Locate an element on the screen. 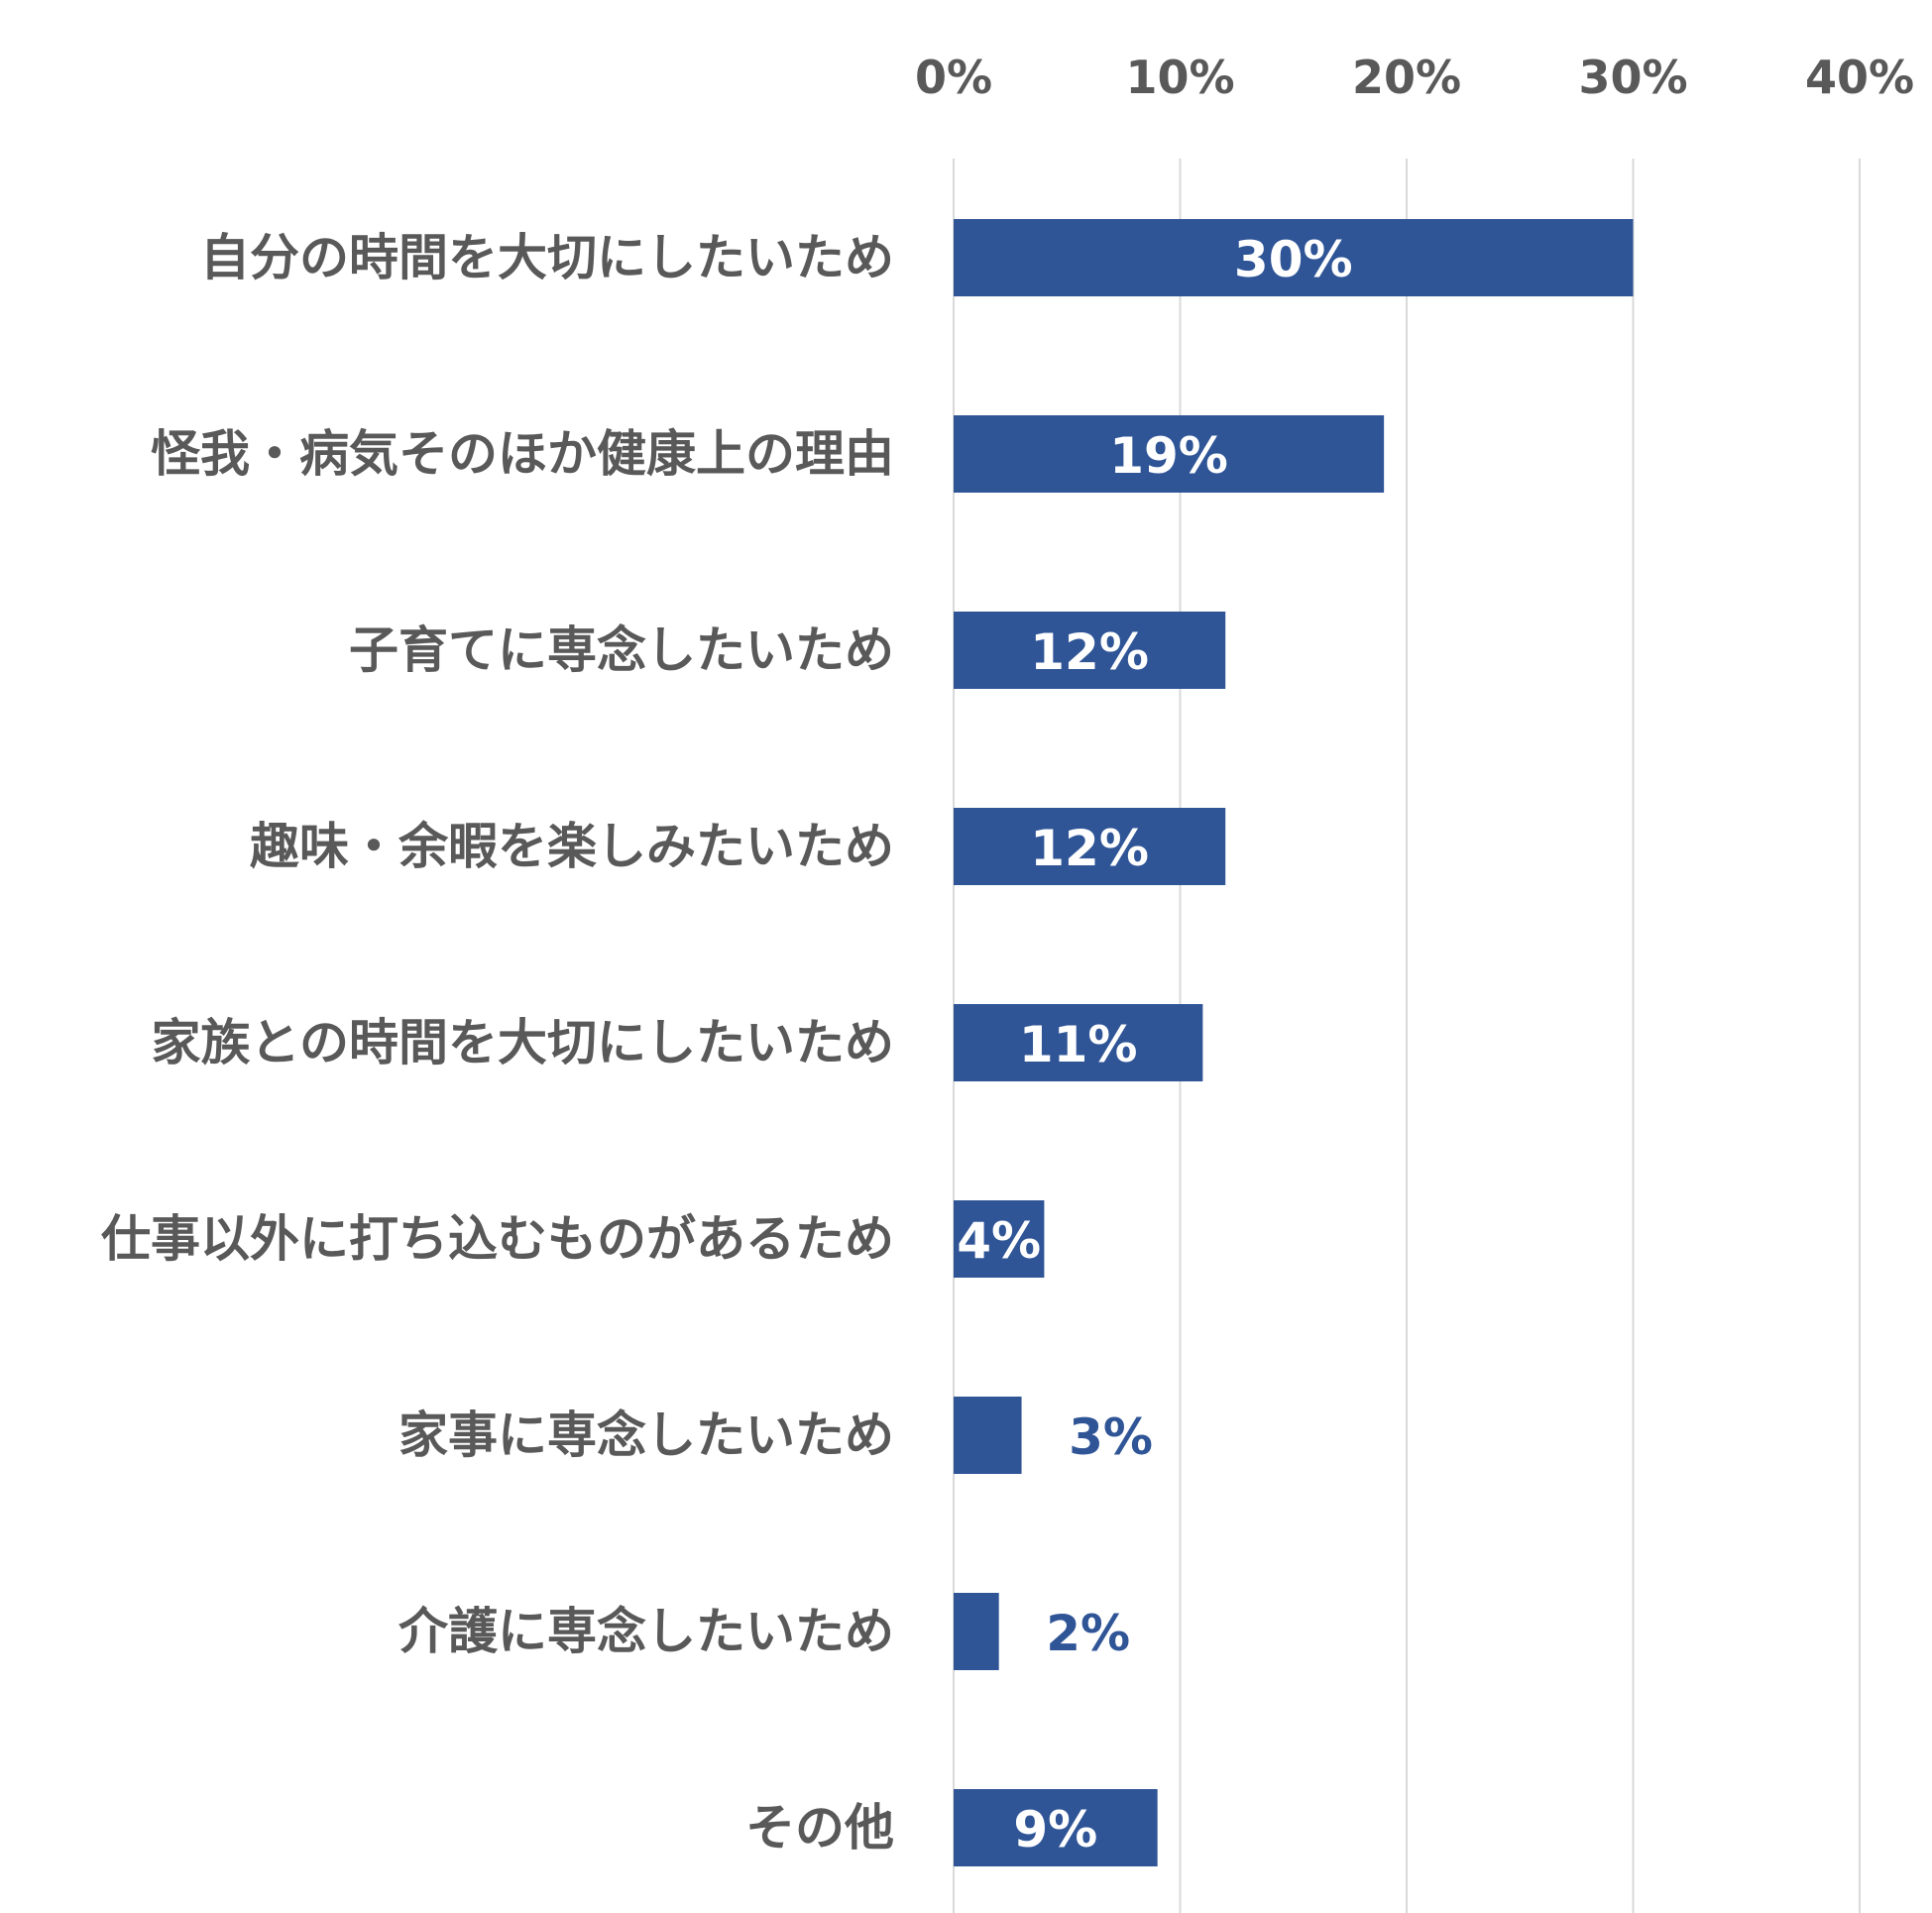 The height and width of the screenshot is (1913, 1932). category-label: その他 is located at coordinates (819, 1828).